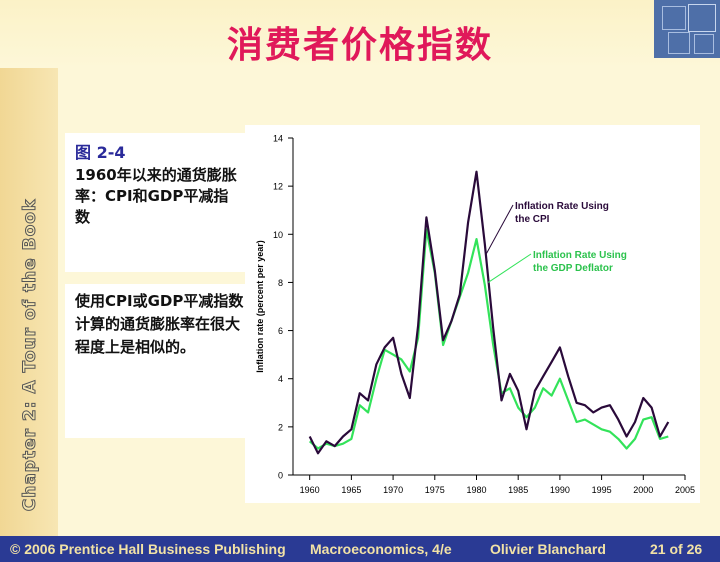 The image size is (720, 562). Describe the element at coordinates (280, 427) in the screenshot. I see `y-tick-label: 2` at that location.